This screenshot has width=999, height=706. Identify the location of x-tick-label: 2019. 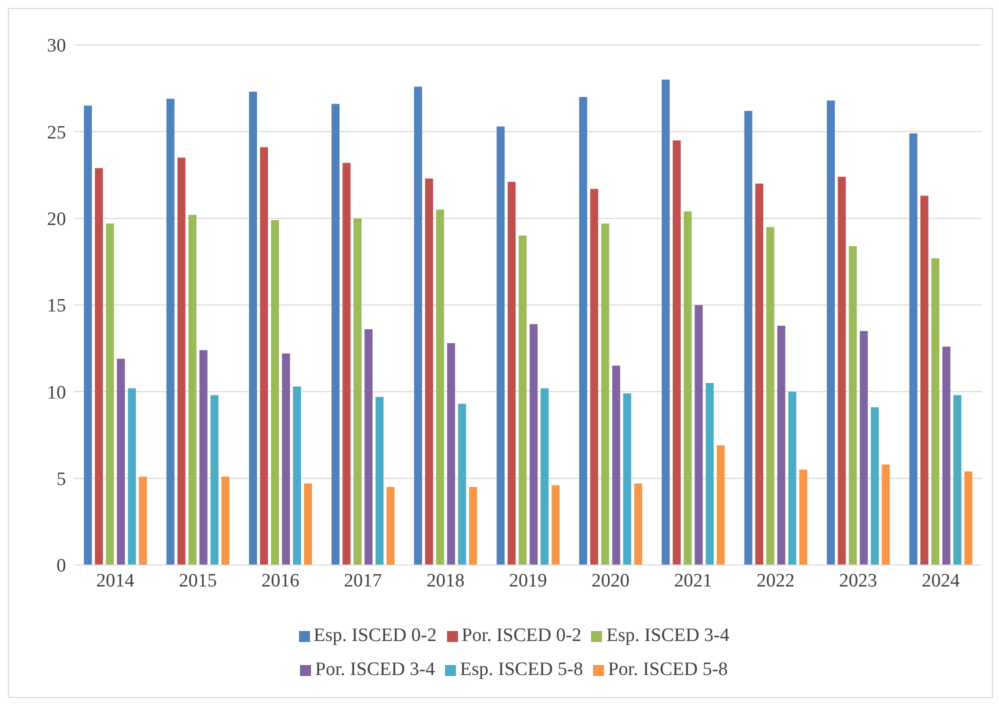
(528, 581).